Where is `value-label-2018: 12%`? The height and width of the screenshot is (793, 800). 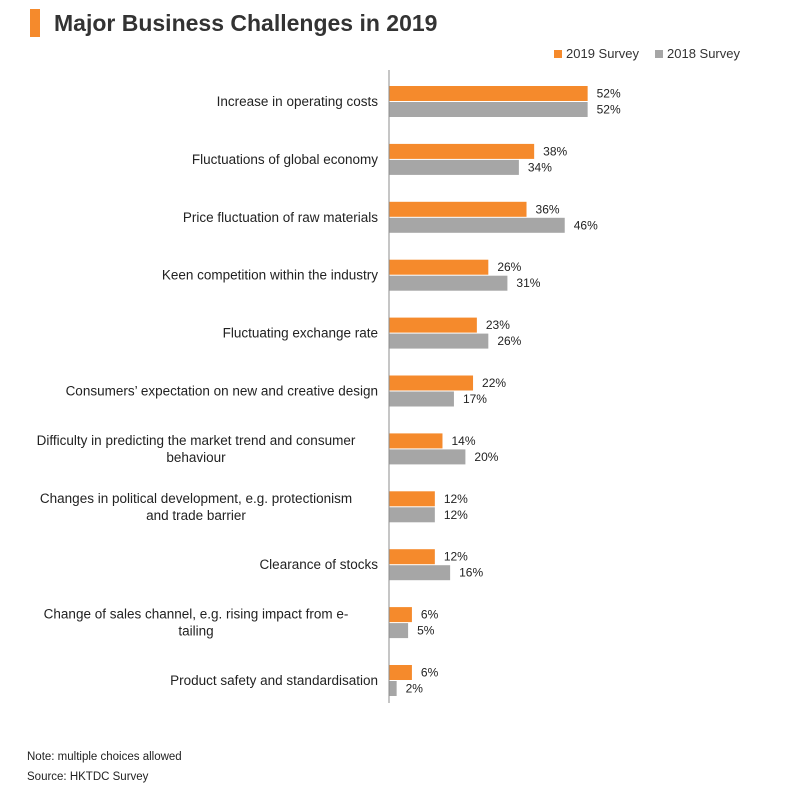 value-label-2018: 12% is located at coordinates (456, 515).